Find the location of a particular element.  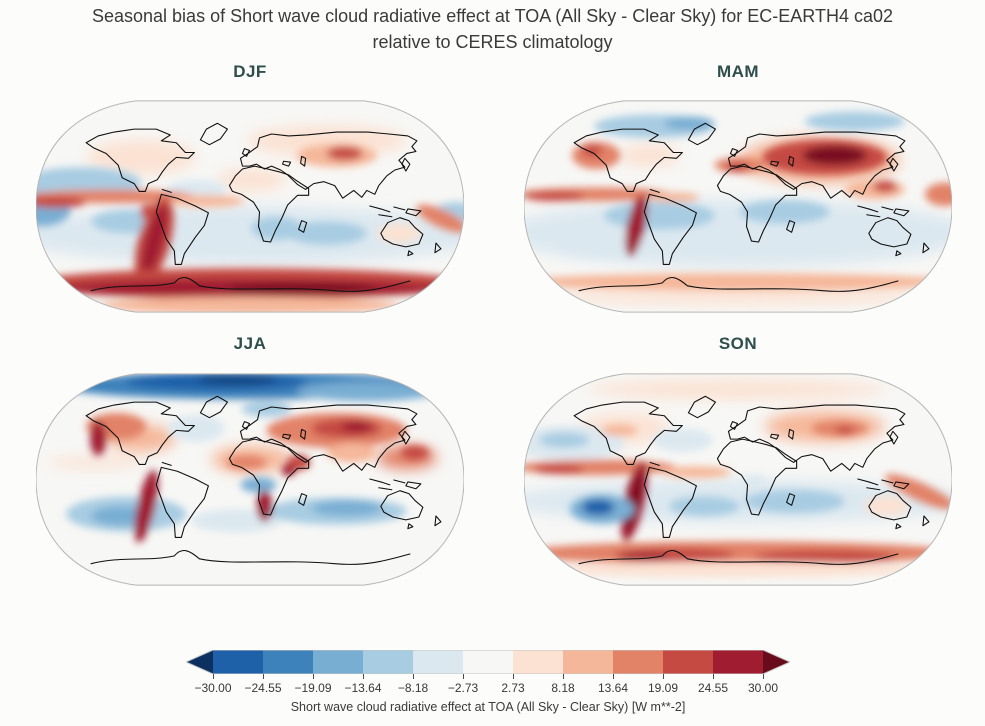

colorbar-tick-label: −30.00 is located at coordinates (213, 688).